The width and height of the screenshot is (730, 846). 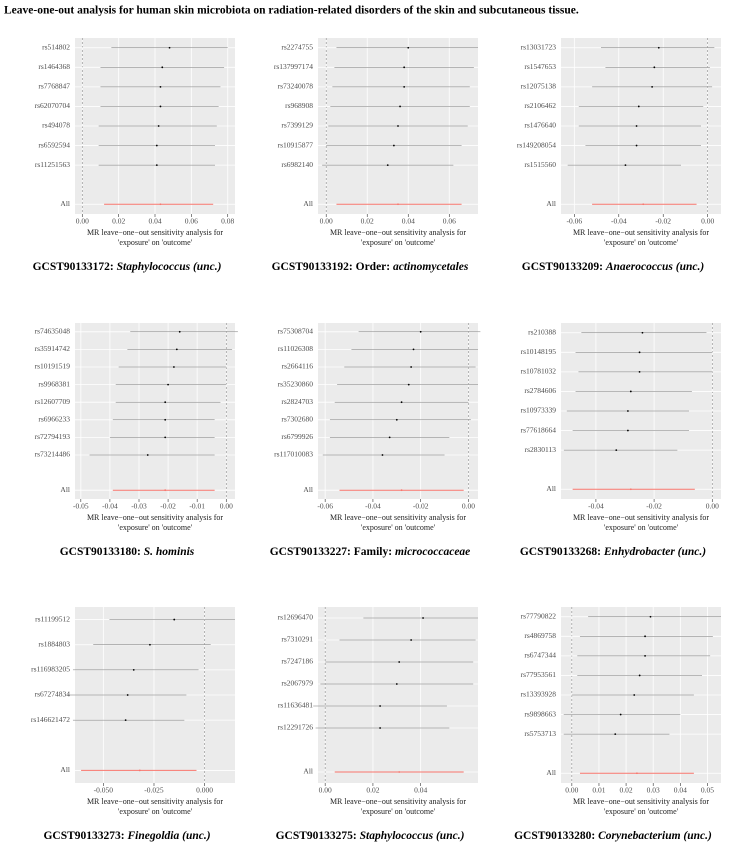 What do you see at coordinates (53, 348) in the screenshot?
I see `y-tick-label: rs35914742` at bounding box center [53, 348].